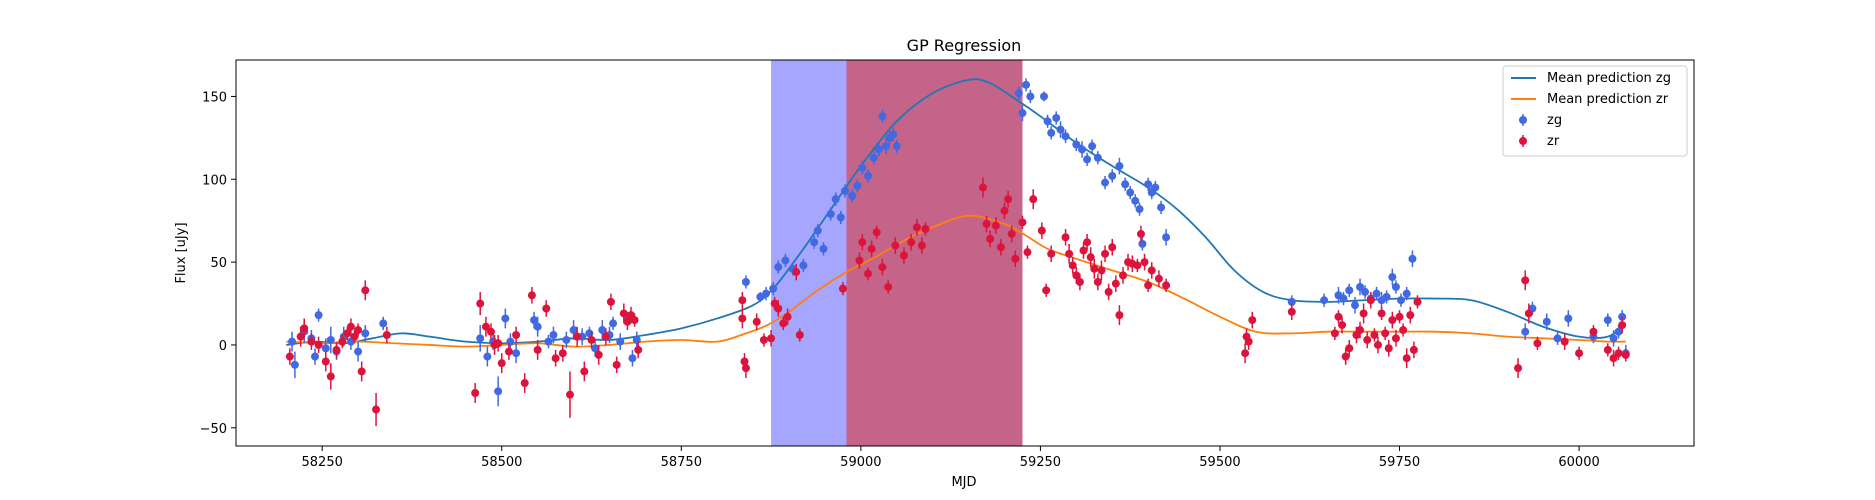 This screenshot has height=500, width=1875. Describe the element at coordinates (1399, 462) in the screenshot. I see `x-tick-label: 59750` at that location.